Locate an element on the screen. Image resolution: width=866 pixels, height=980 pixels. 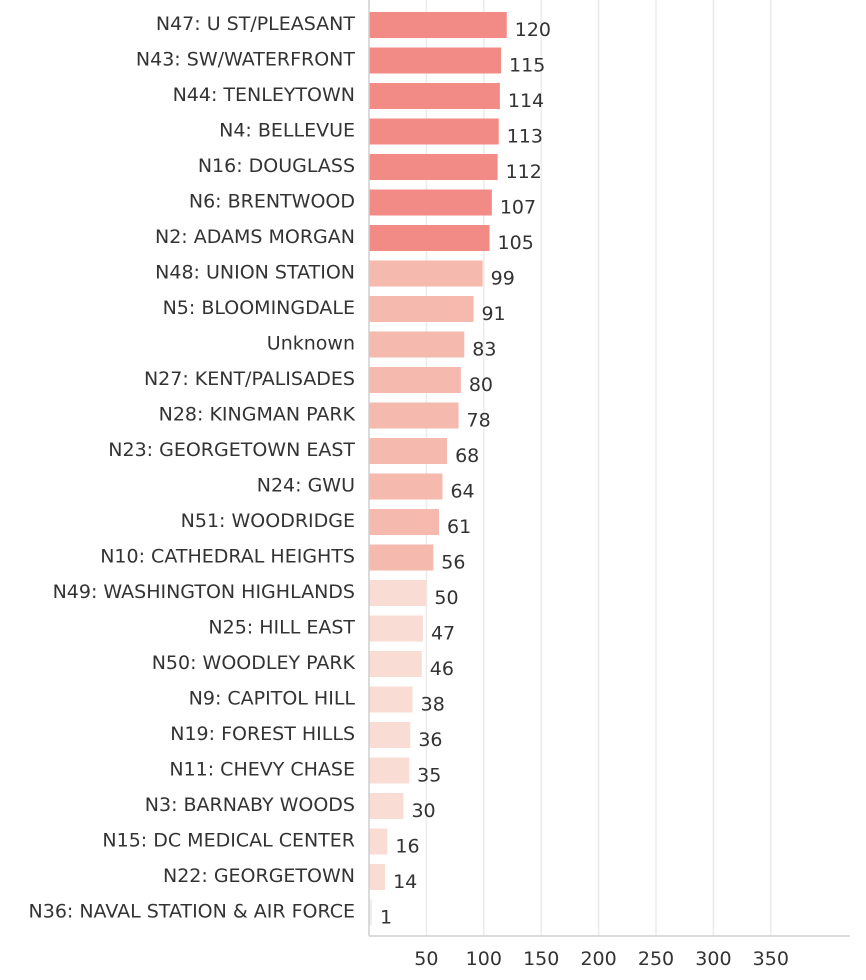
value-label: 91 is located at coordinates (493, 314).